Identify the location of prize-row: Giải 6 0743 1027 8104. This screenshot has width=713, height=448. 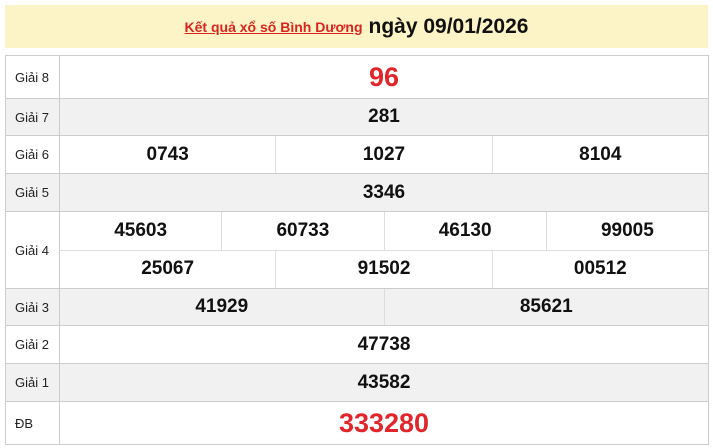
(357, 155).